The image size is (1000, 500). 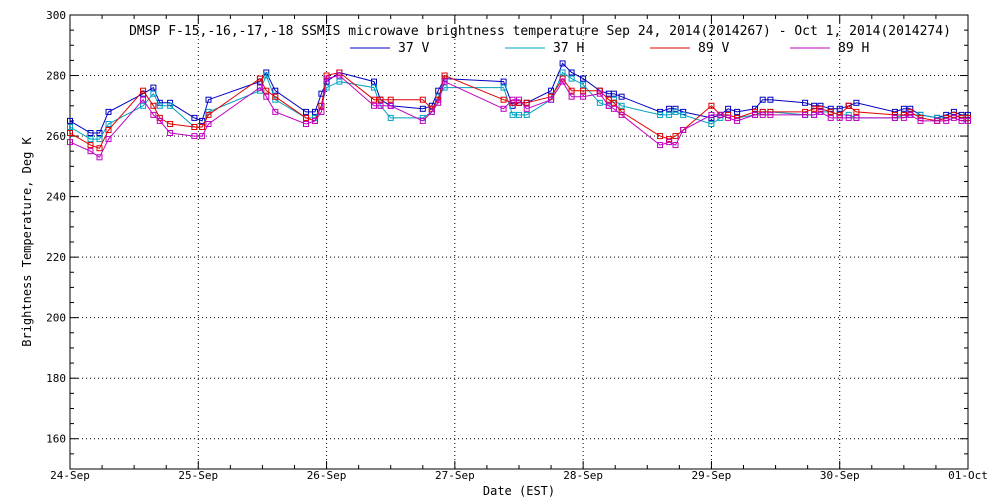 What do you see at coordinates (70, 475) in the screenshot?
I see `x-tick-label: 24-Sep` at bounding box center [70, 475].